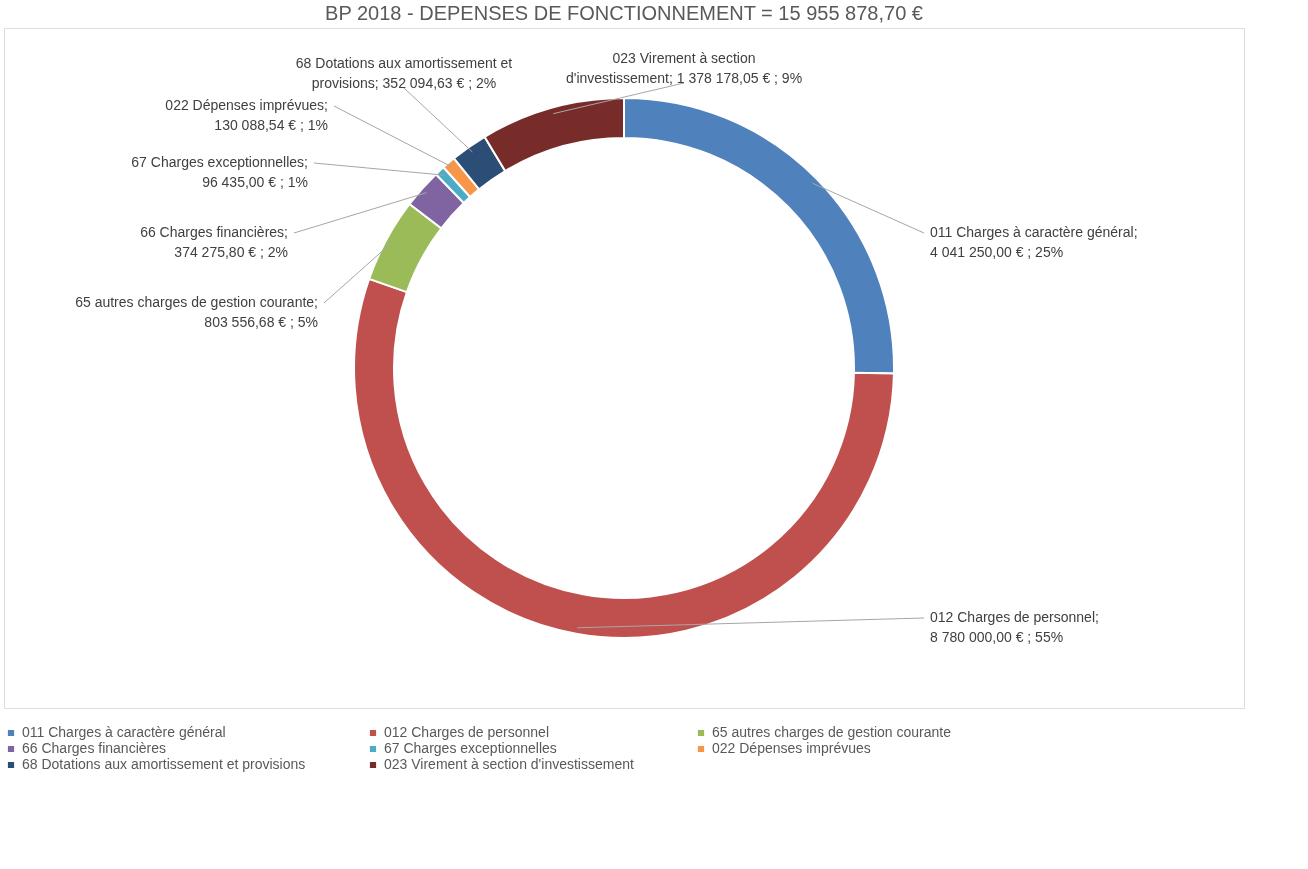 The image size is (1308, 869). What do you see at coordinates (470, 748) in the screenshot?
I see `legend-label: 67 Charges exceptionnelles` at bounding box center [470, 748].